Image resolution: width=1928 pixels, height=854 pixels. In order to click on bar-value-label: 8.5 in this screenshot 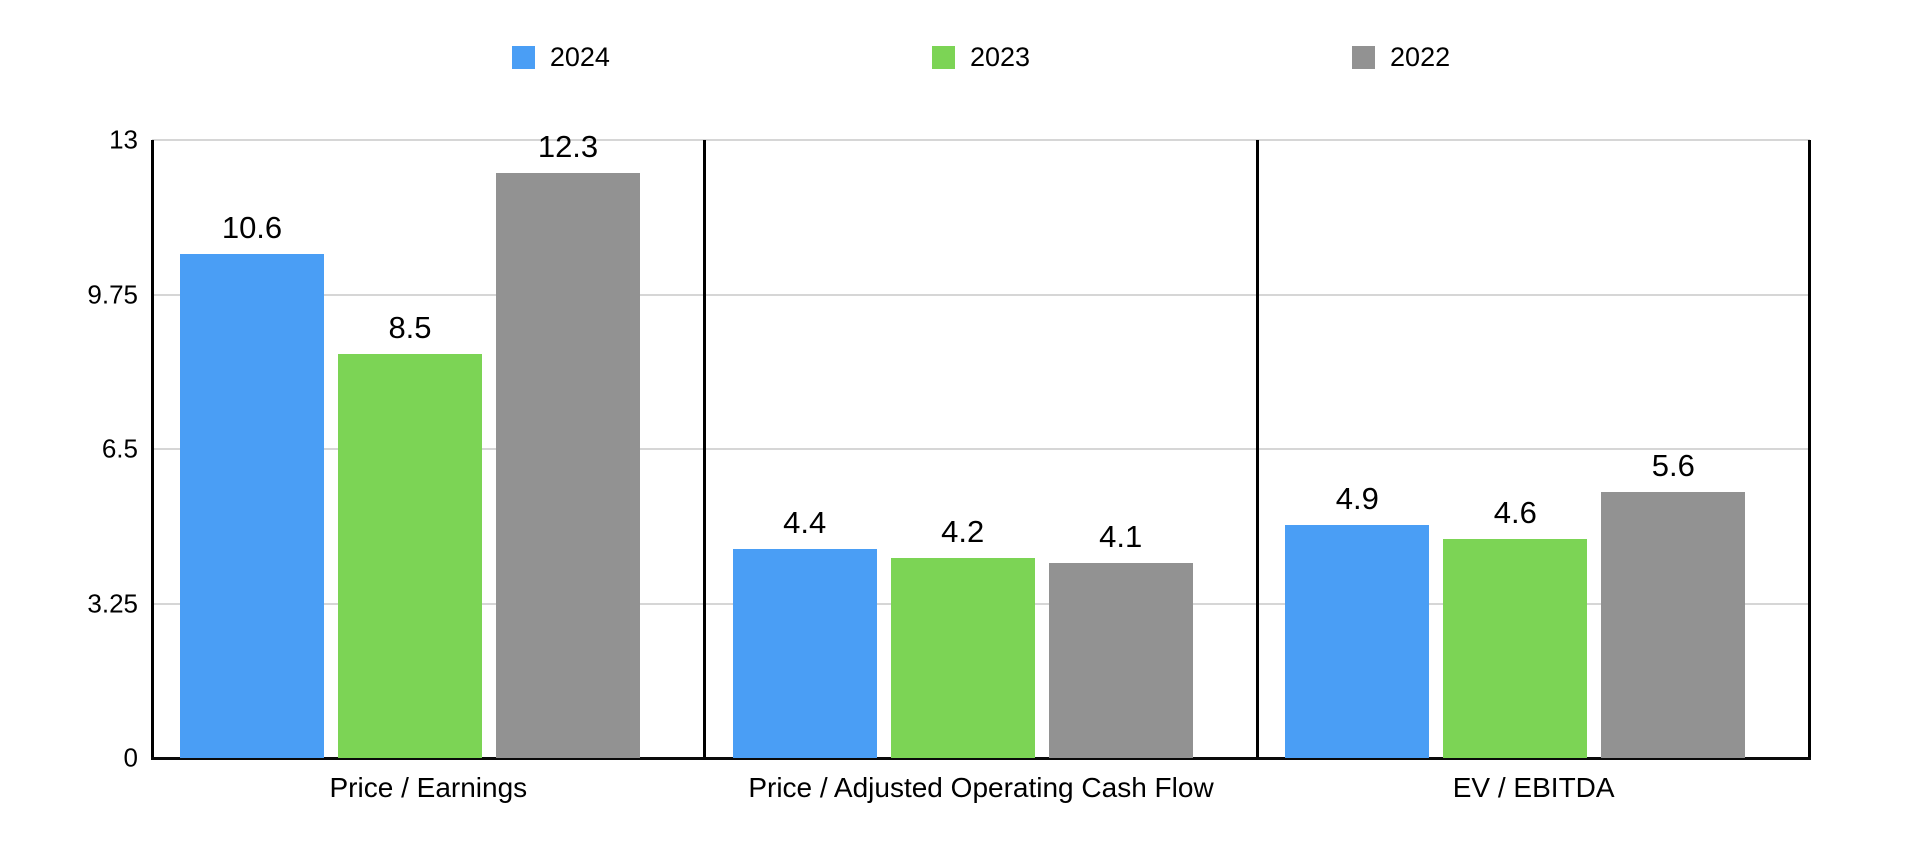, I will do `click(410, 327)`.